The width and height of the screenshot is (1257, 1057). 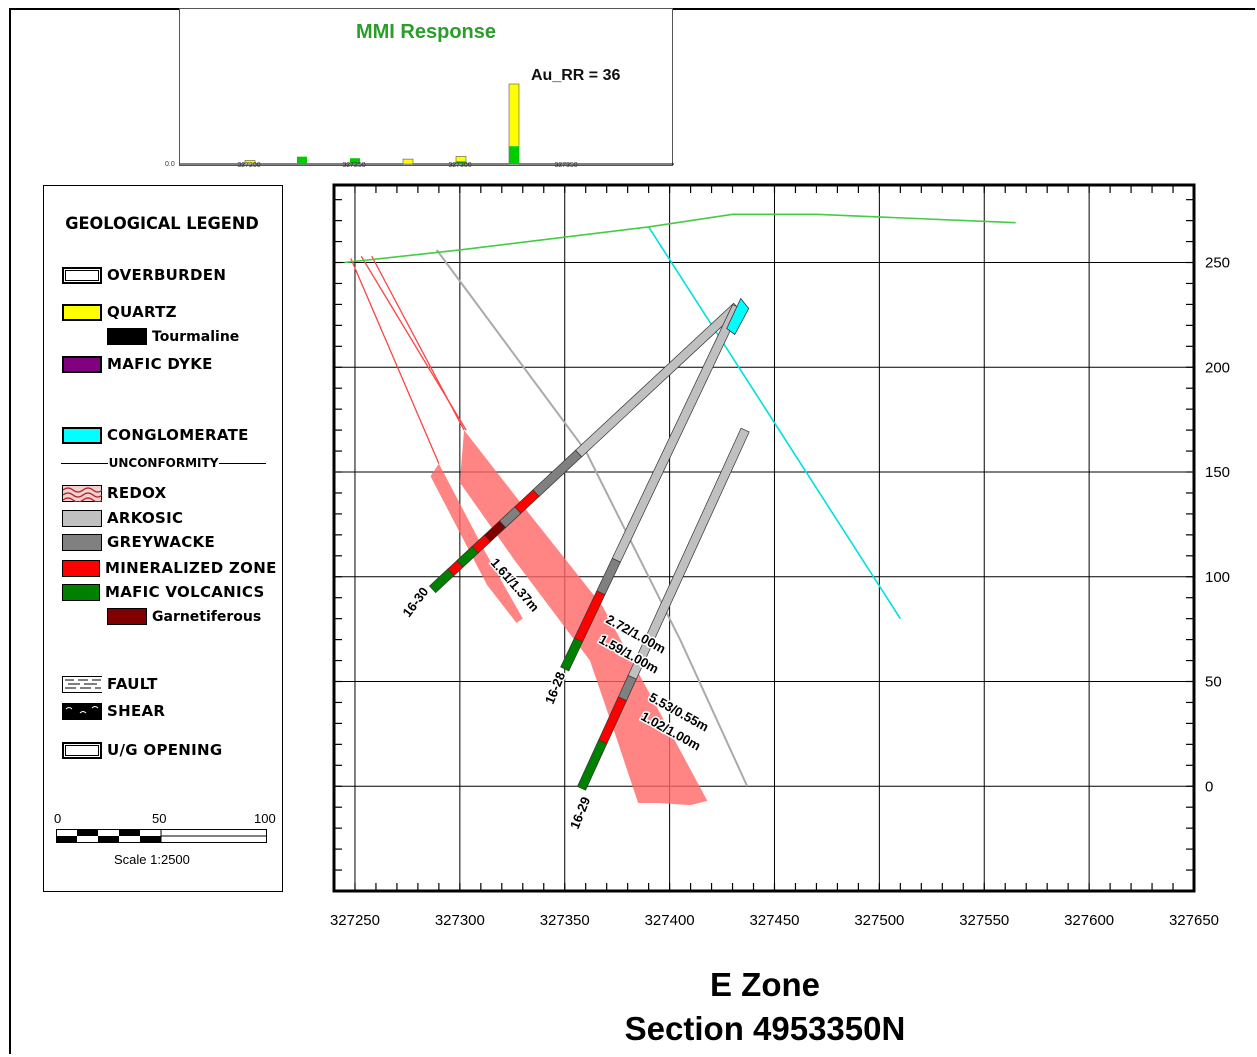 I want to click on mmi-tick-label: 327250, so click(x=354, y=165).